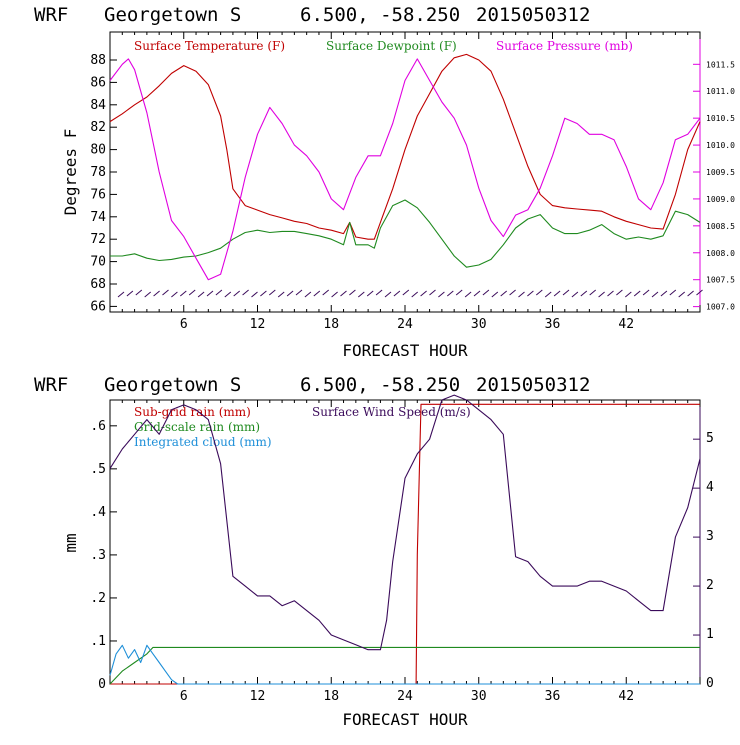  I want to click on wind-barbs, so click(410, 293).